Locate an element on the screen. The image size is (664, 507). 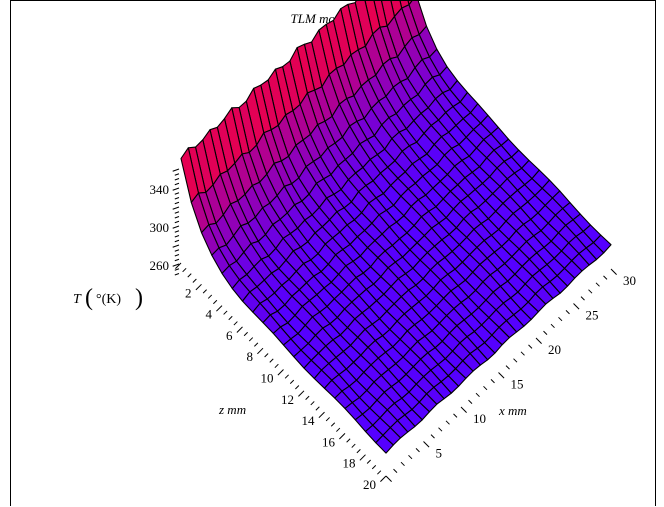
z-axis-tick-label-20: 20 is located at coordinates (369, 484).